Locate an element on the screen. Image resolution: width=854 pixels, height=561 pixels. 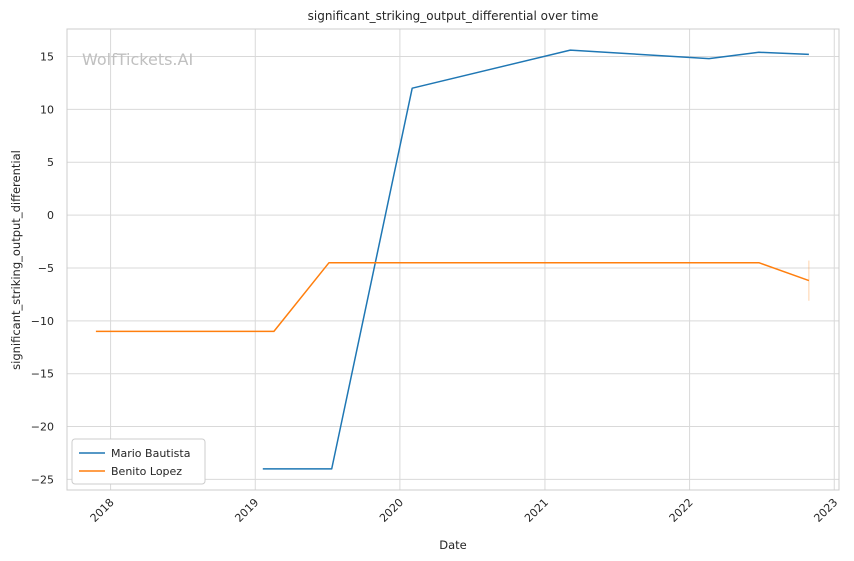
series-line-benito-lopez is located at coordinates (452, 297).